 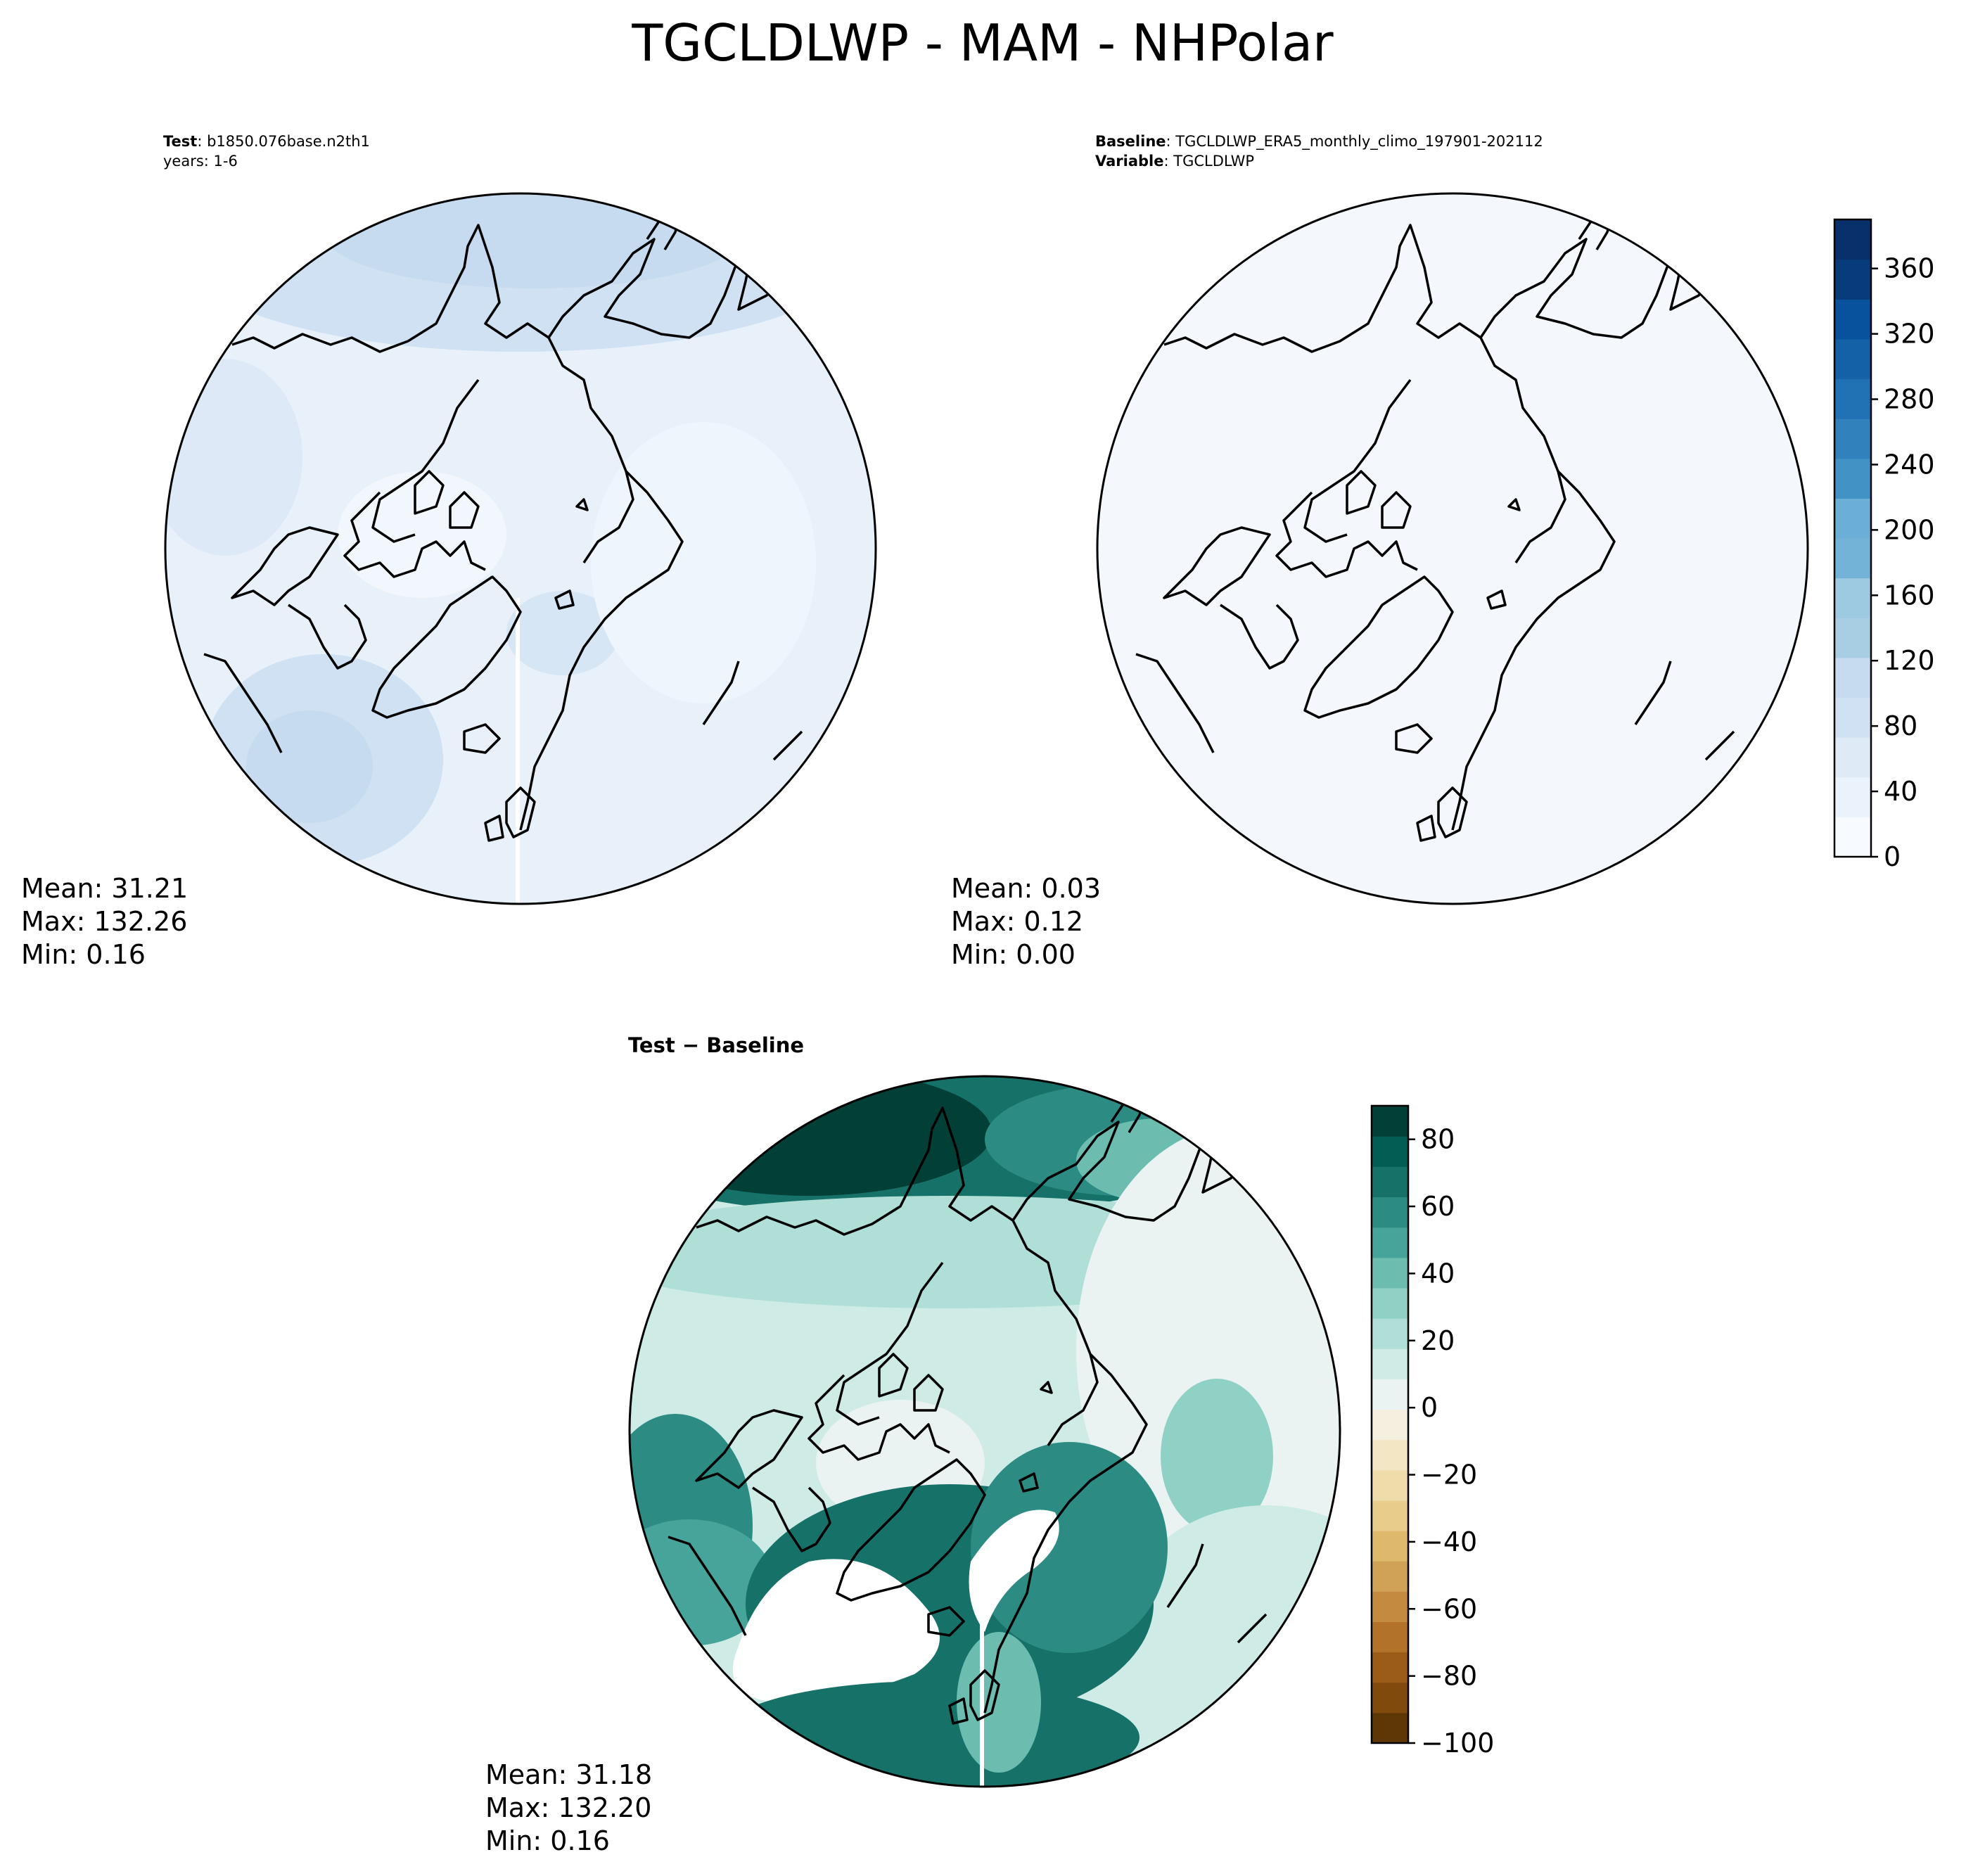 What do you see at coordinates (1909, 595) in the screenshot?
I see `colorbar-tick-label: 160` at bounding box center [1909, 595].